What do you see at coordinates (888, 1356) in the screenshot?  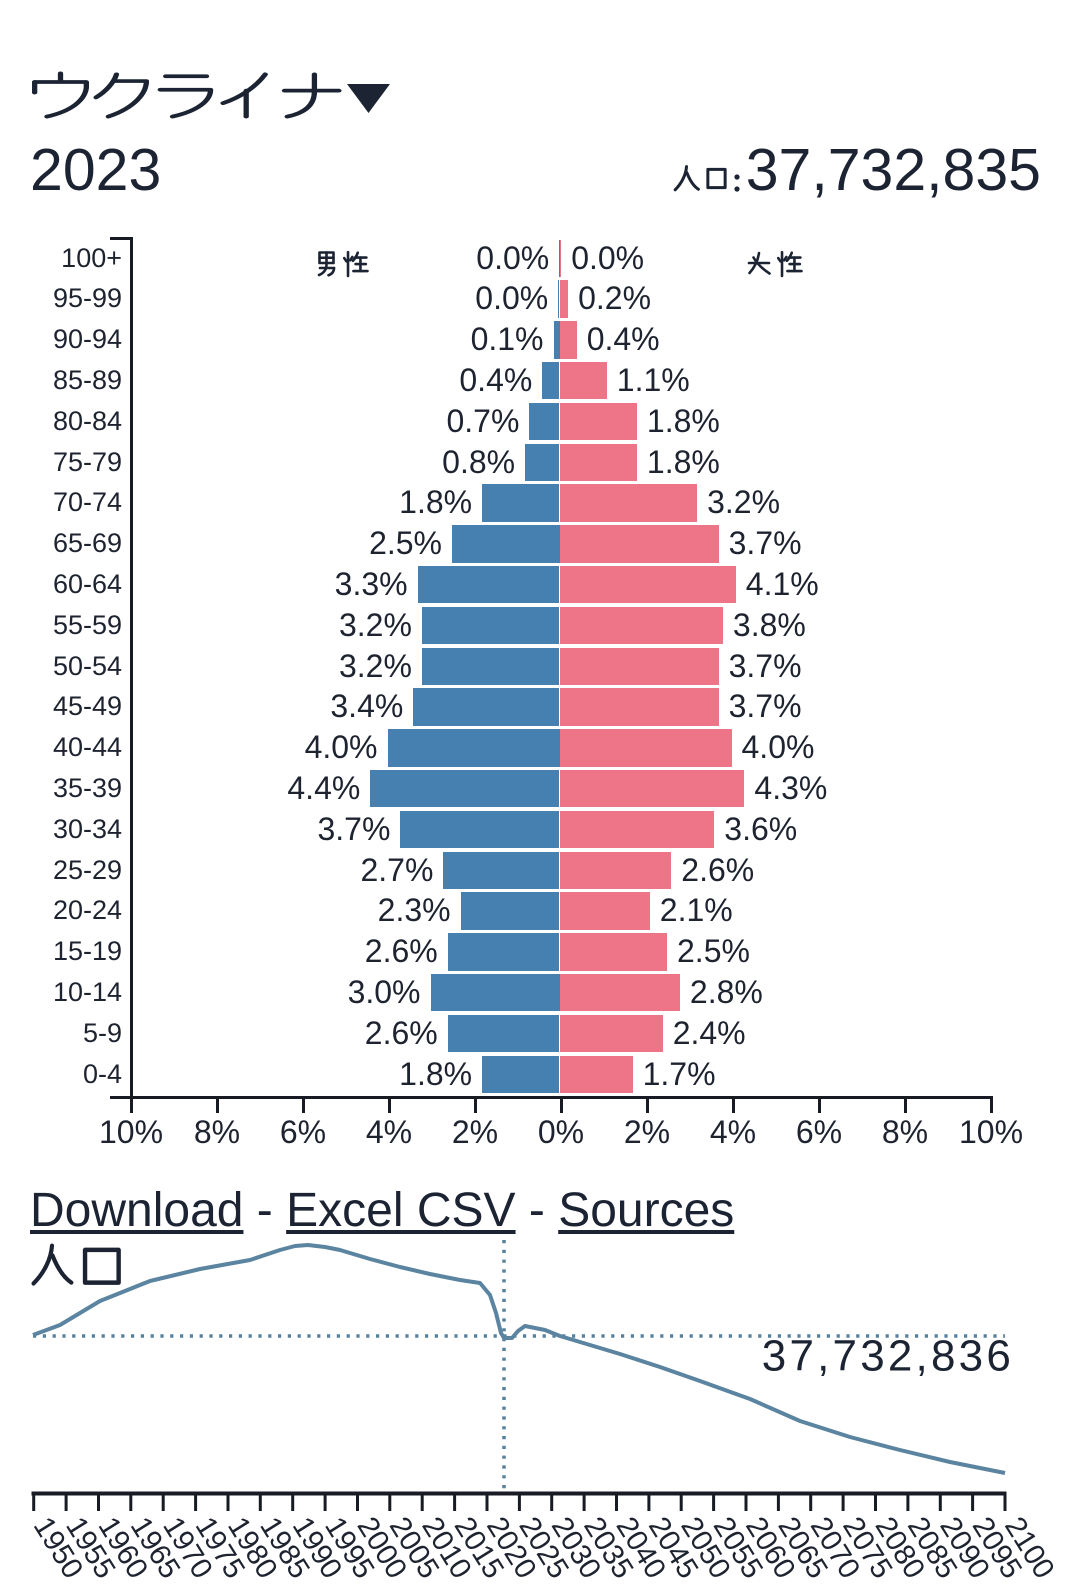 I see `svg-text: 37,732,836` at bounding box center [888, 1356].